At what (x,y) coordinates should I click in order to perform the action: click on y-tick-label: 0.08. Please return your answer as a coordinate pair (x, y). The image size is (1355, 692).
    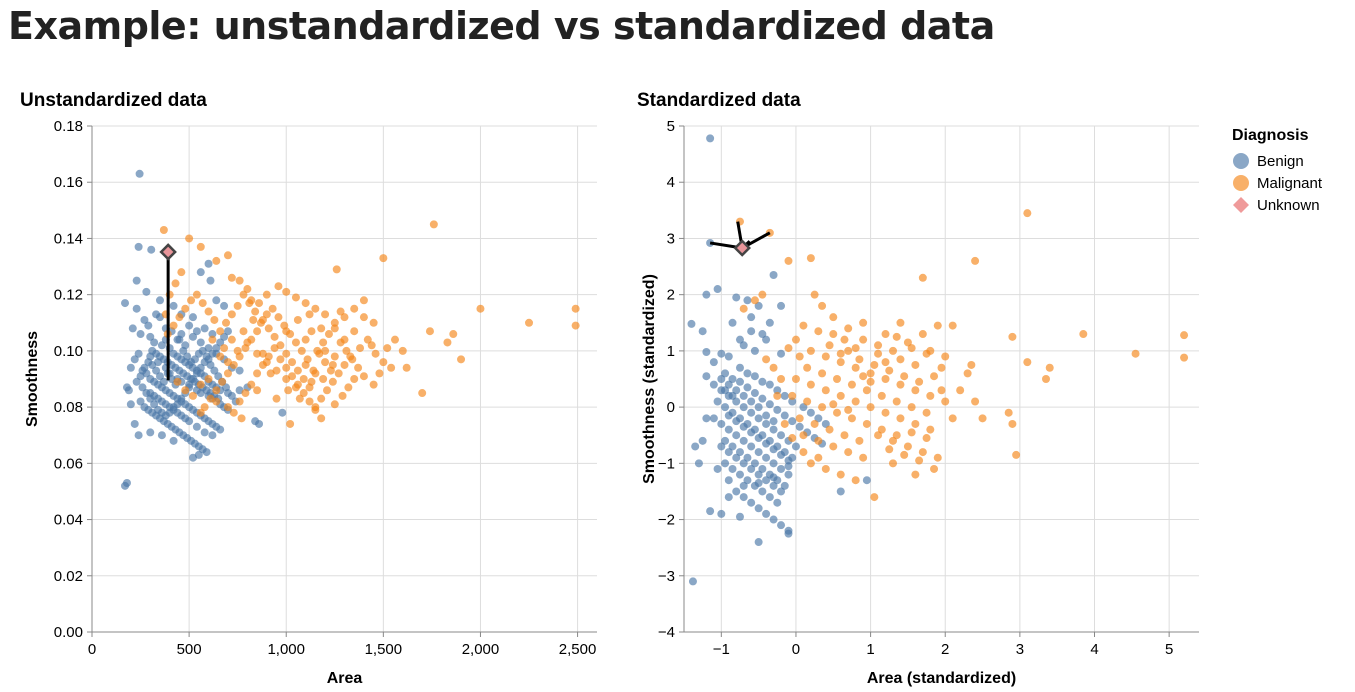
    Looking at the image, I should click on (68, 407).